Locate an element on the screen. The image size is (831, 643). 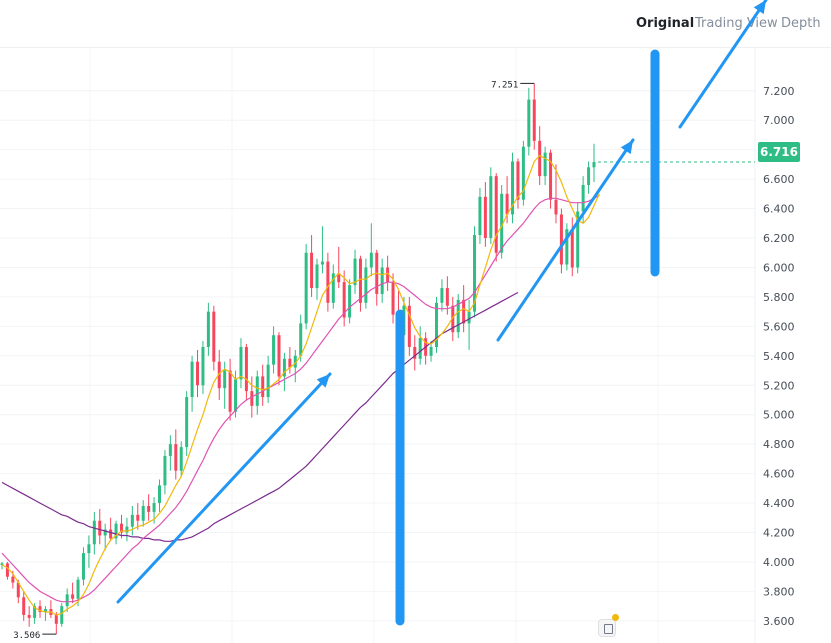
y-tick-label: 4.800 is located at coordinates (779, 444).